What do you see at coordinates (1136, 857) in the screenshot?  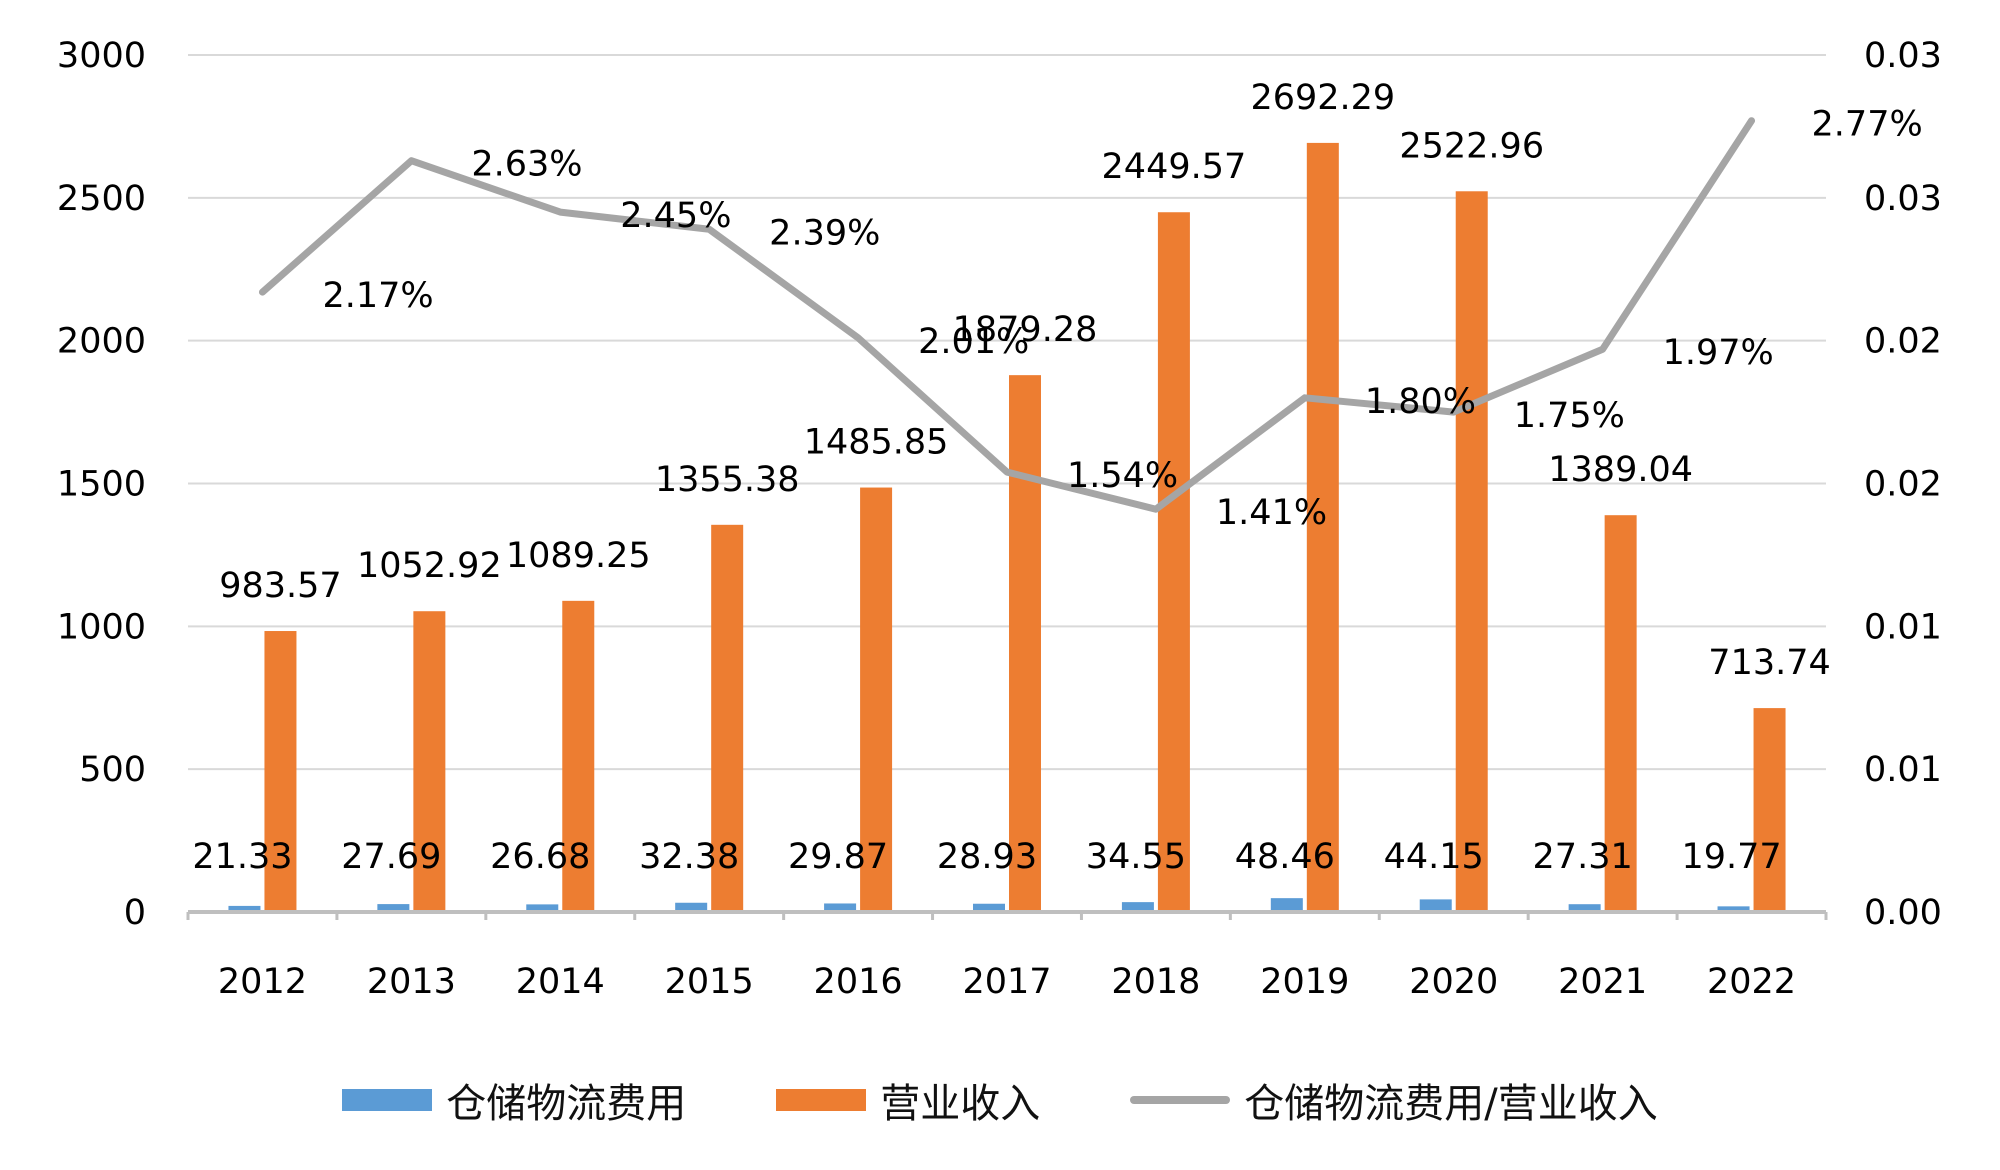 I see `data-label-storage-cost: 34.55` at bounding box center [1136, 857].